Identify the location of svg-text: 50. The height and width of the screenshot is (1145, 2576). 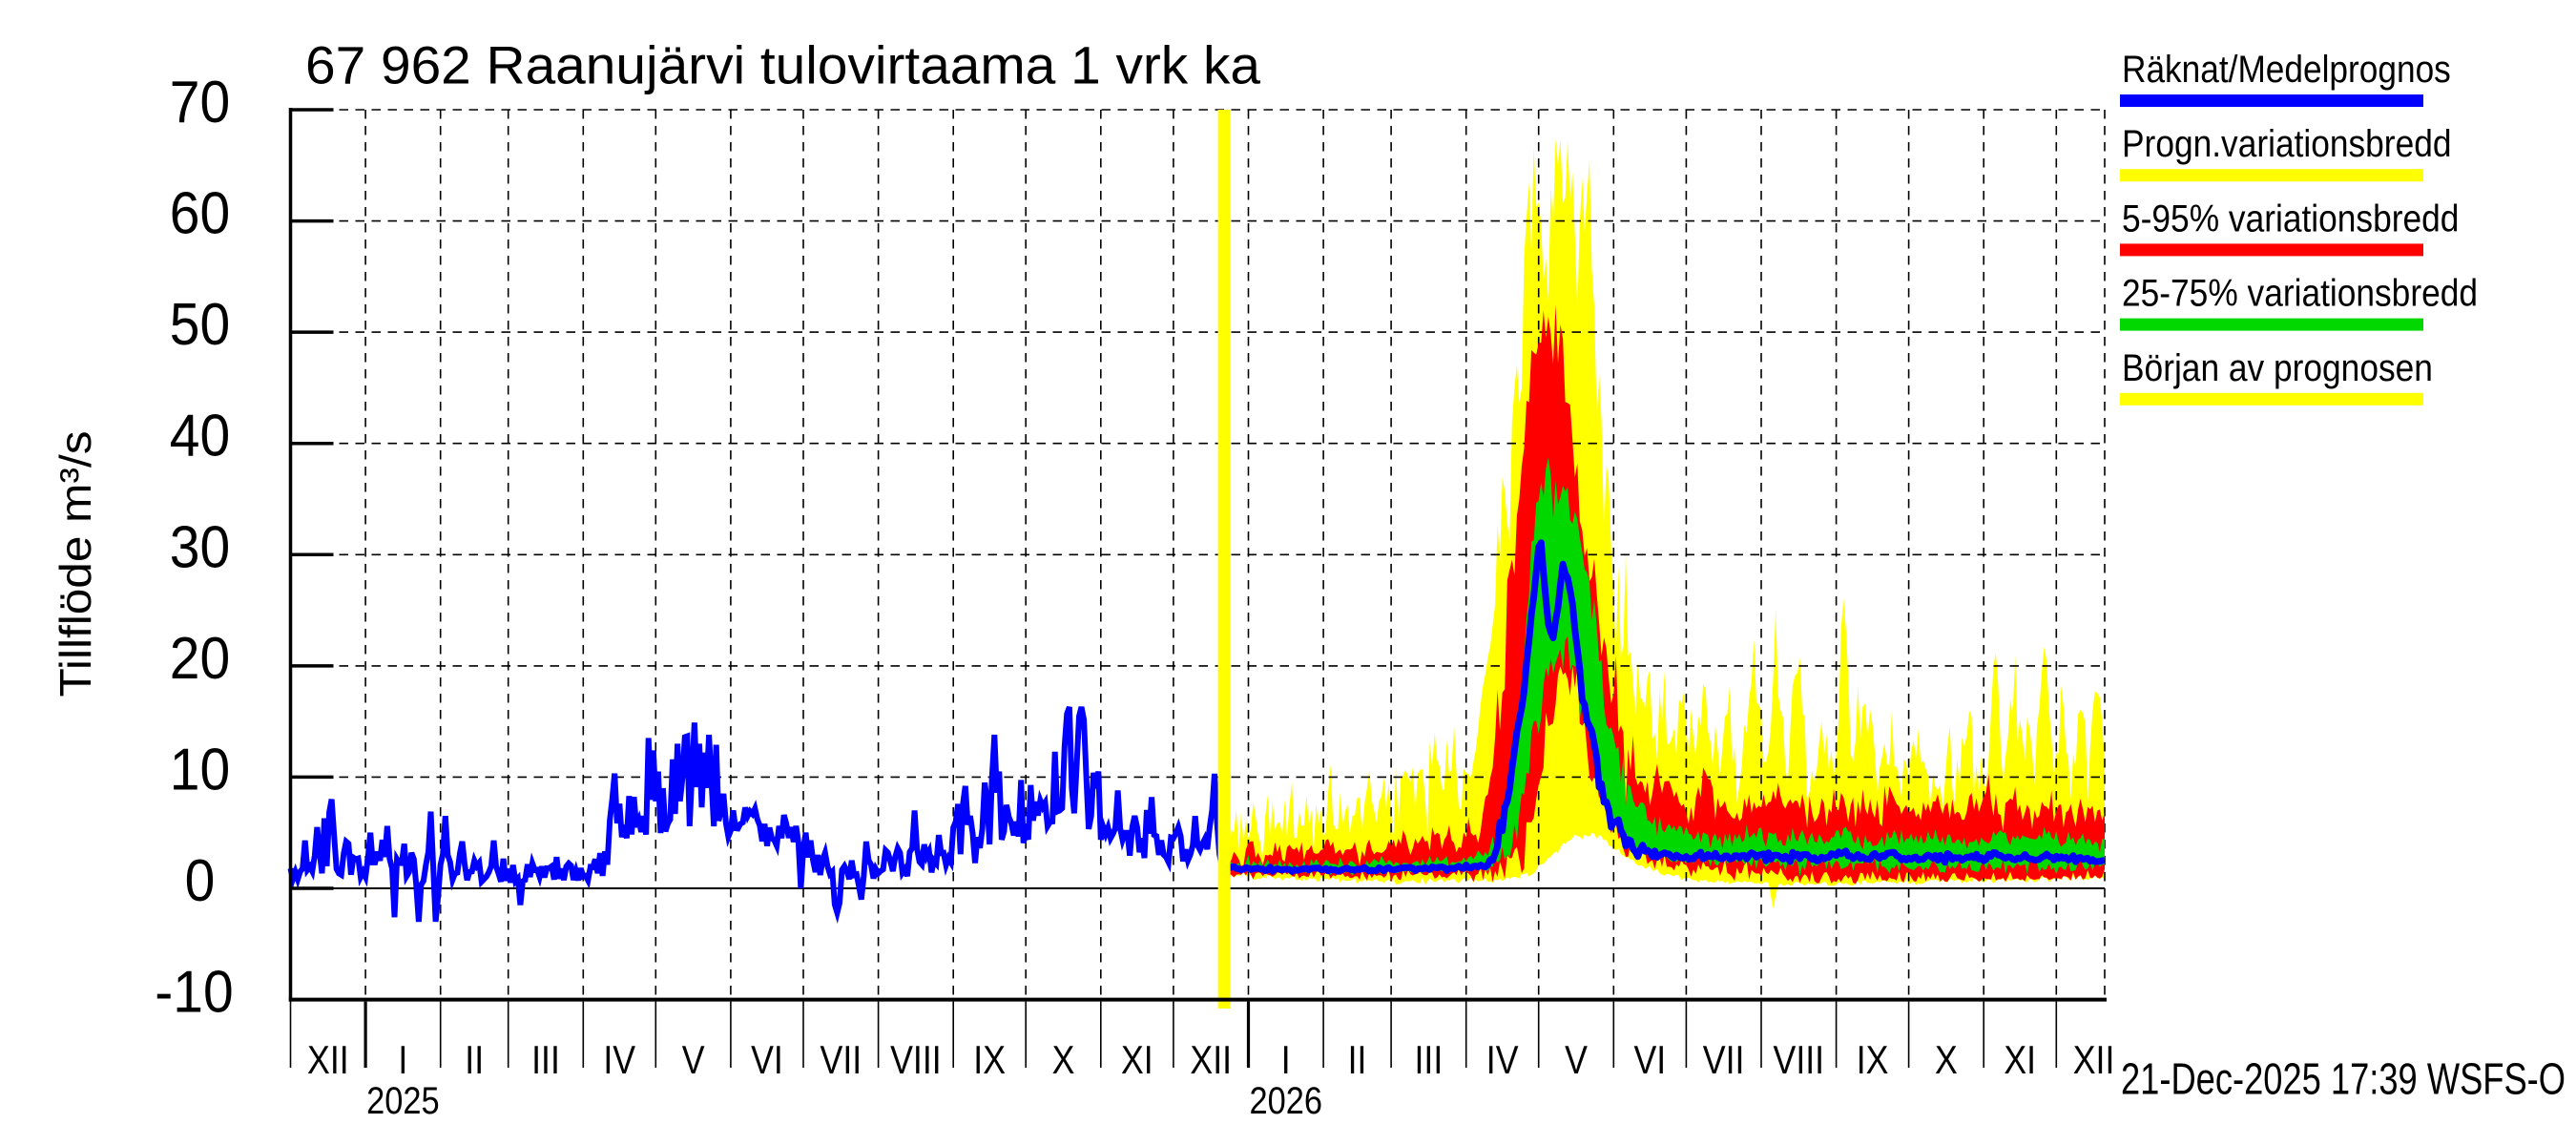
(200, 325).